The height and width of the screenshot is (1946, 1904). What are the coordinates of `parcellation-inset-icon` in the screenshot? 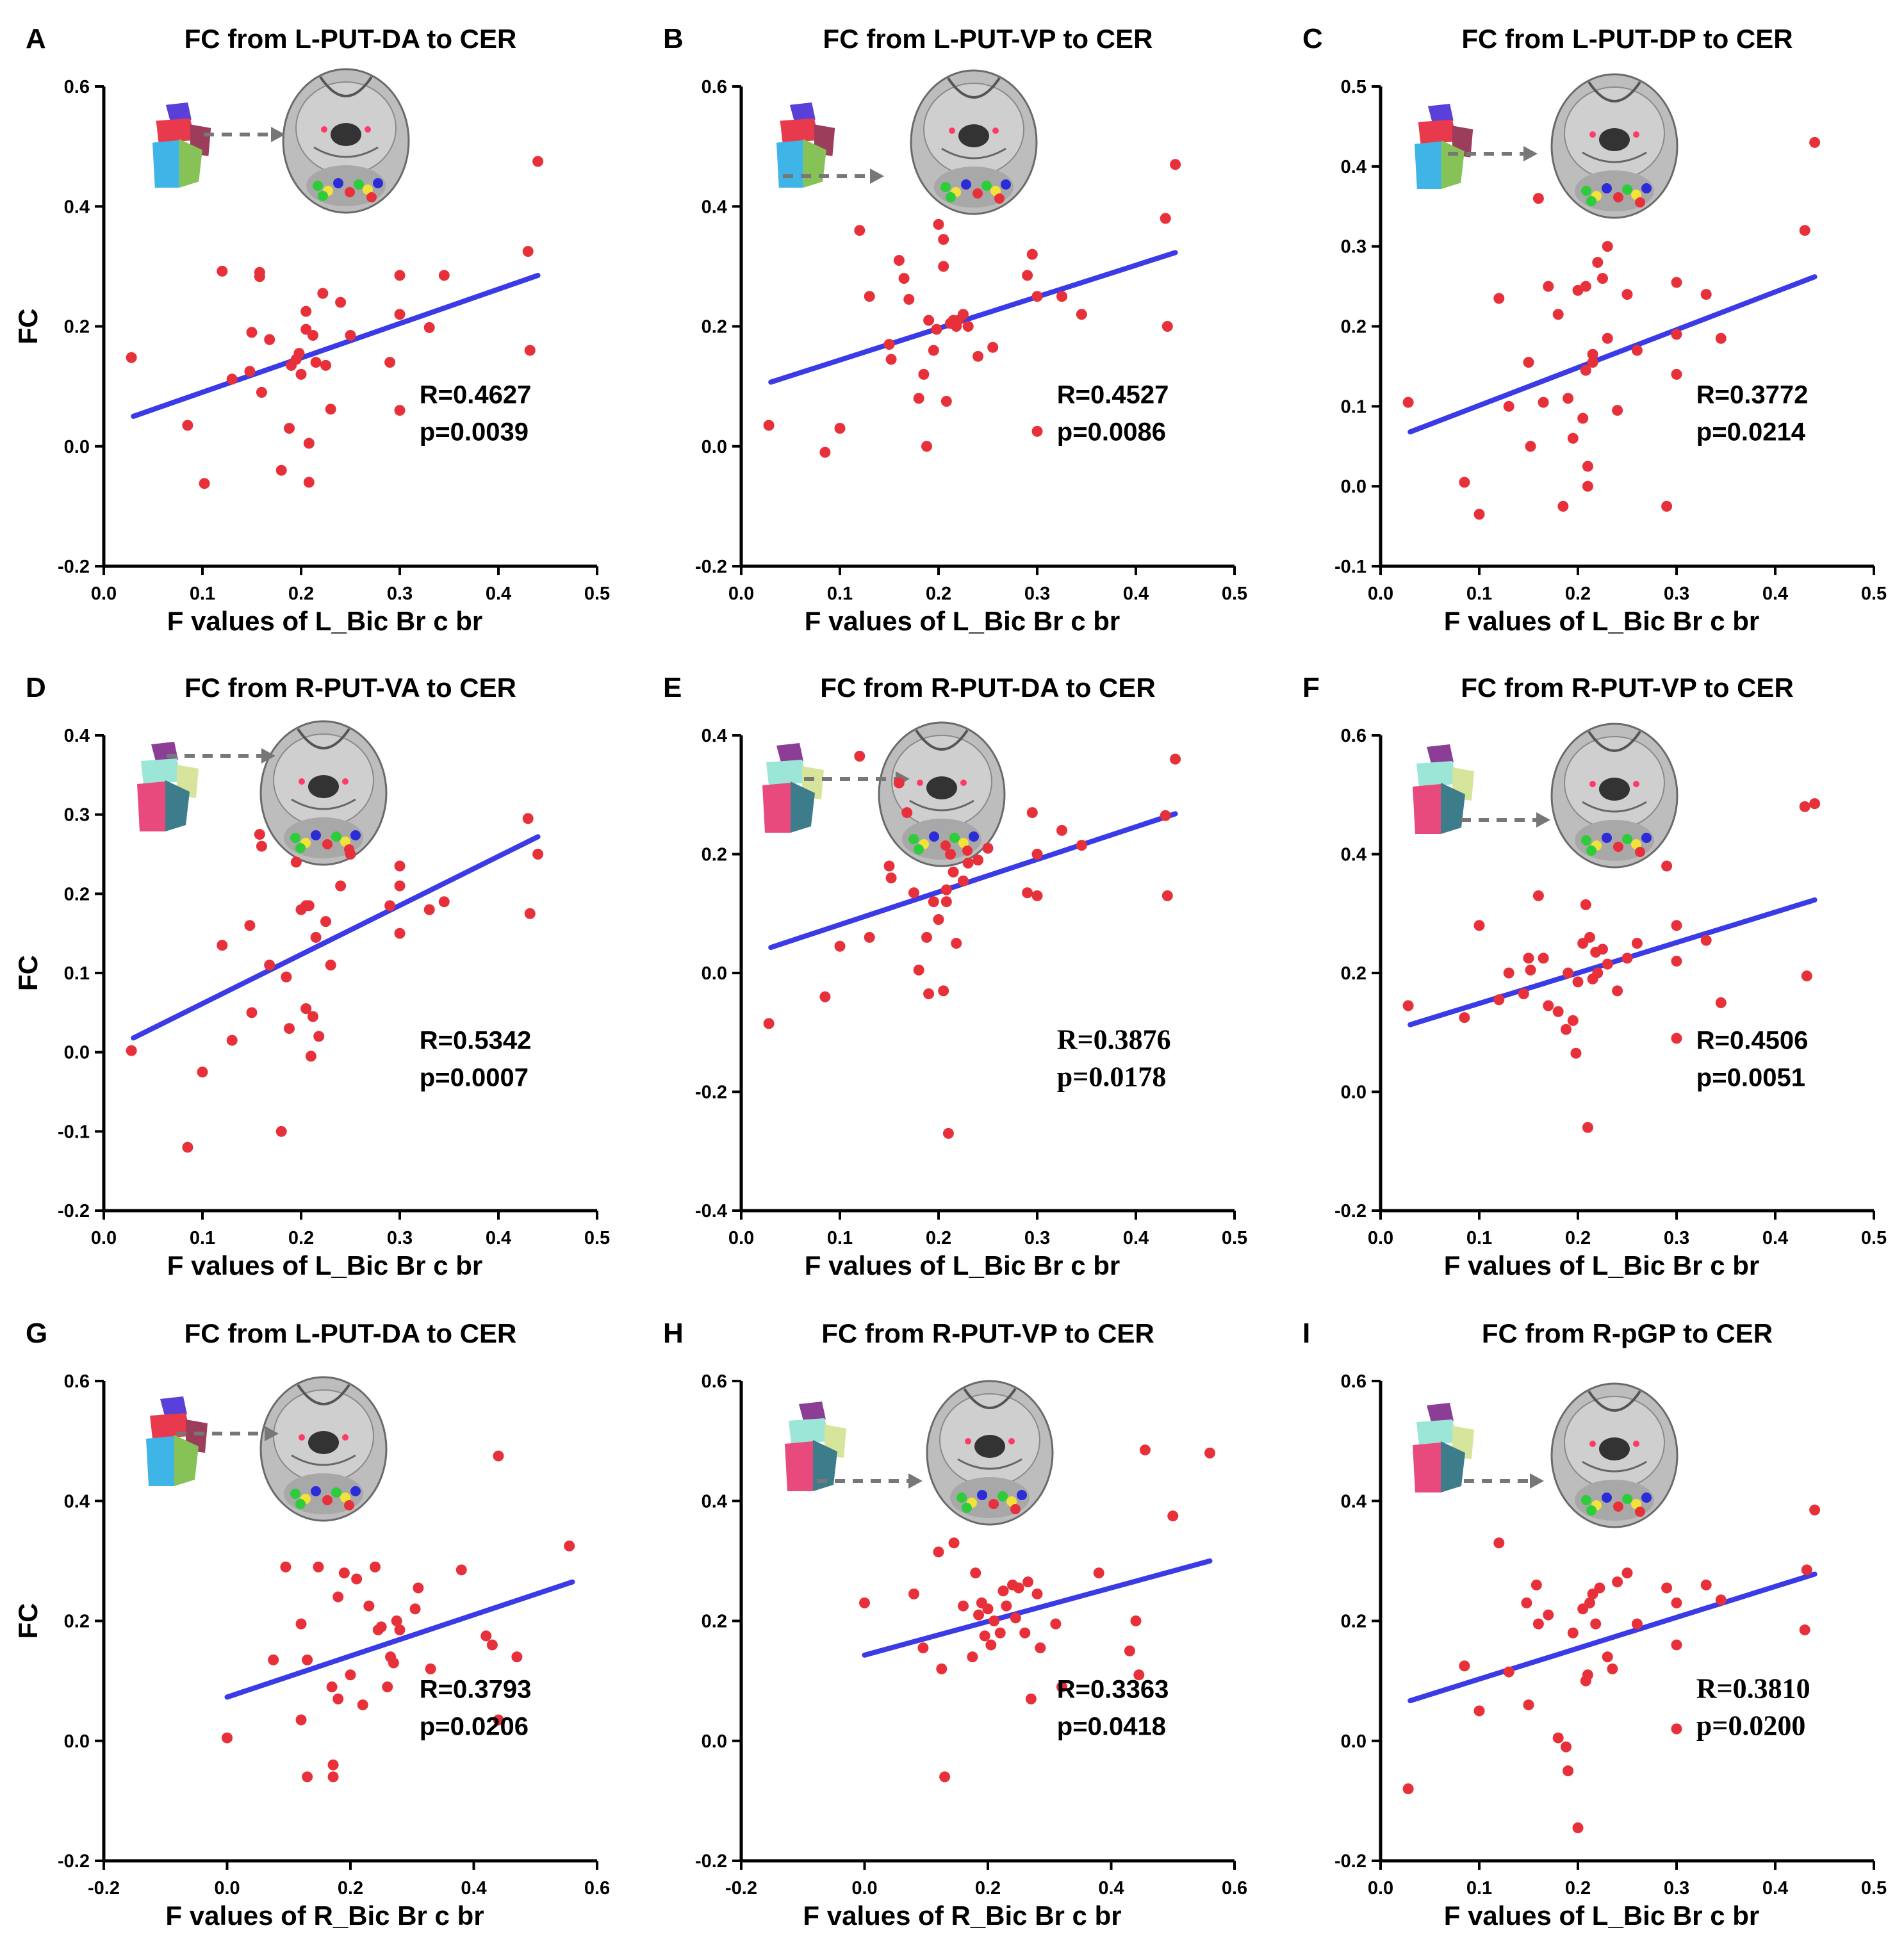 It's located at (168, 786).